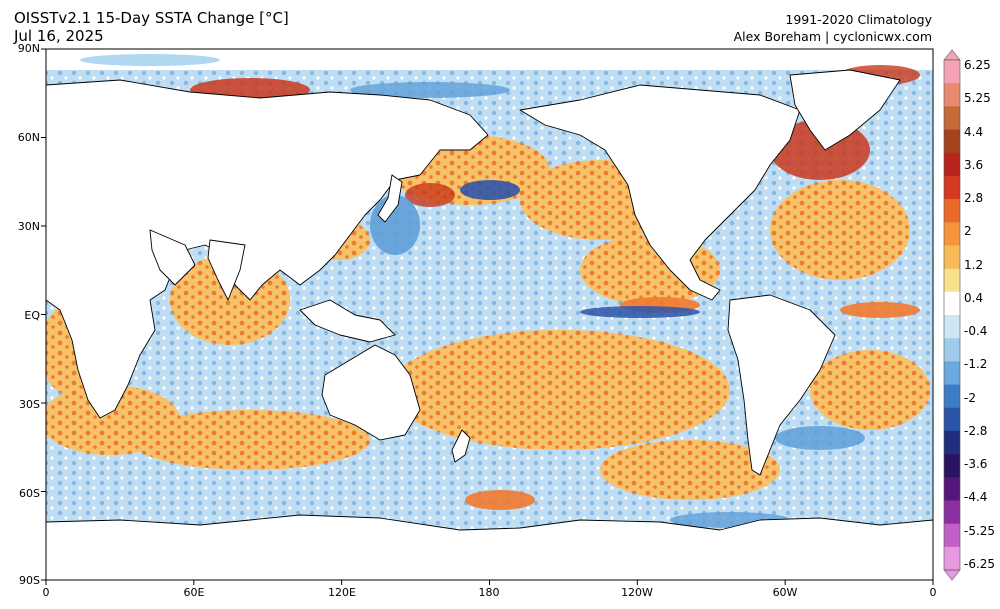 The height and width of the screenshot is (609, 1000). What do you see at coordinates (29, 404) in the screenshot?
I see `lat-label-30s: 30S` at bounding box center [29, 404].